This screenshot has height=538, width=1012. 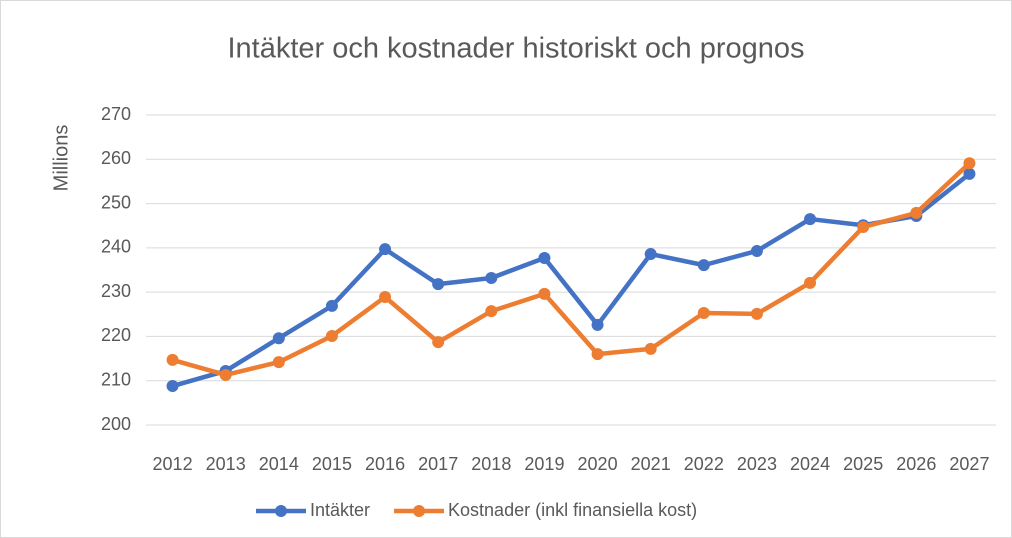 I want to click on y-tick-label: 200, so click(x=116, y=424).